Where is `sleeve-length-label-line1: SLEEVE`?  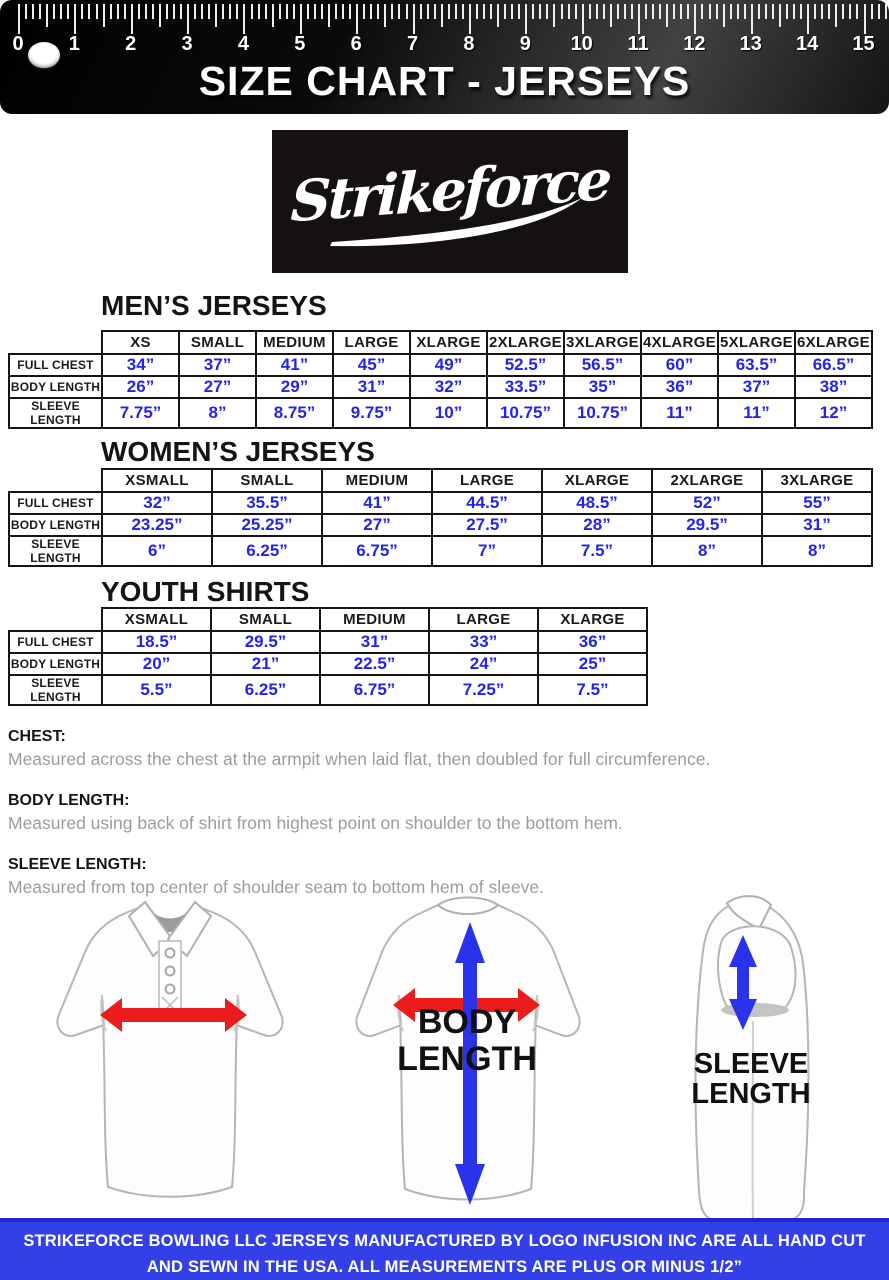
sleeve-length-label-line1: SLEEVE is located at coordinates (751, 1064).